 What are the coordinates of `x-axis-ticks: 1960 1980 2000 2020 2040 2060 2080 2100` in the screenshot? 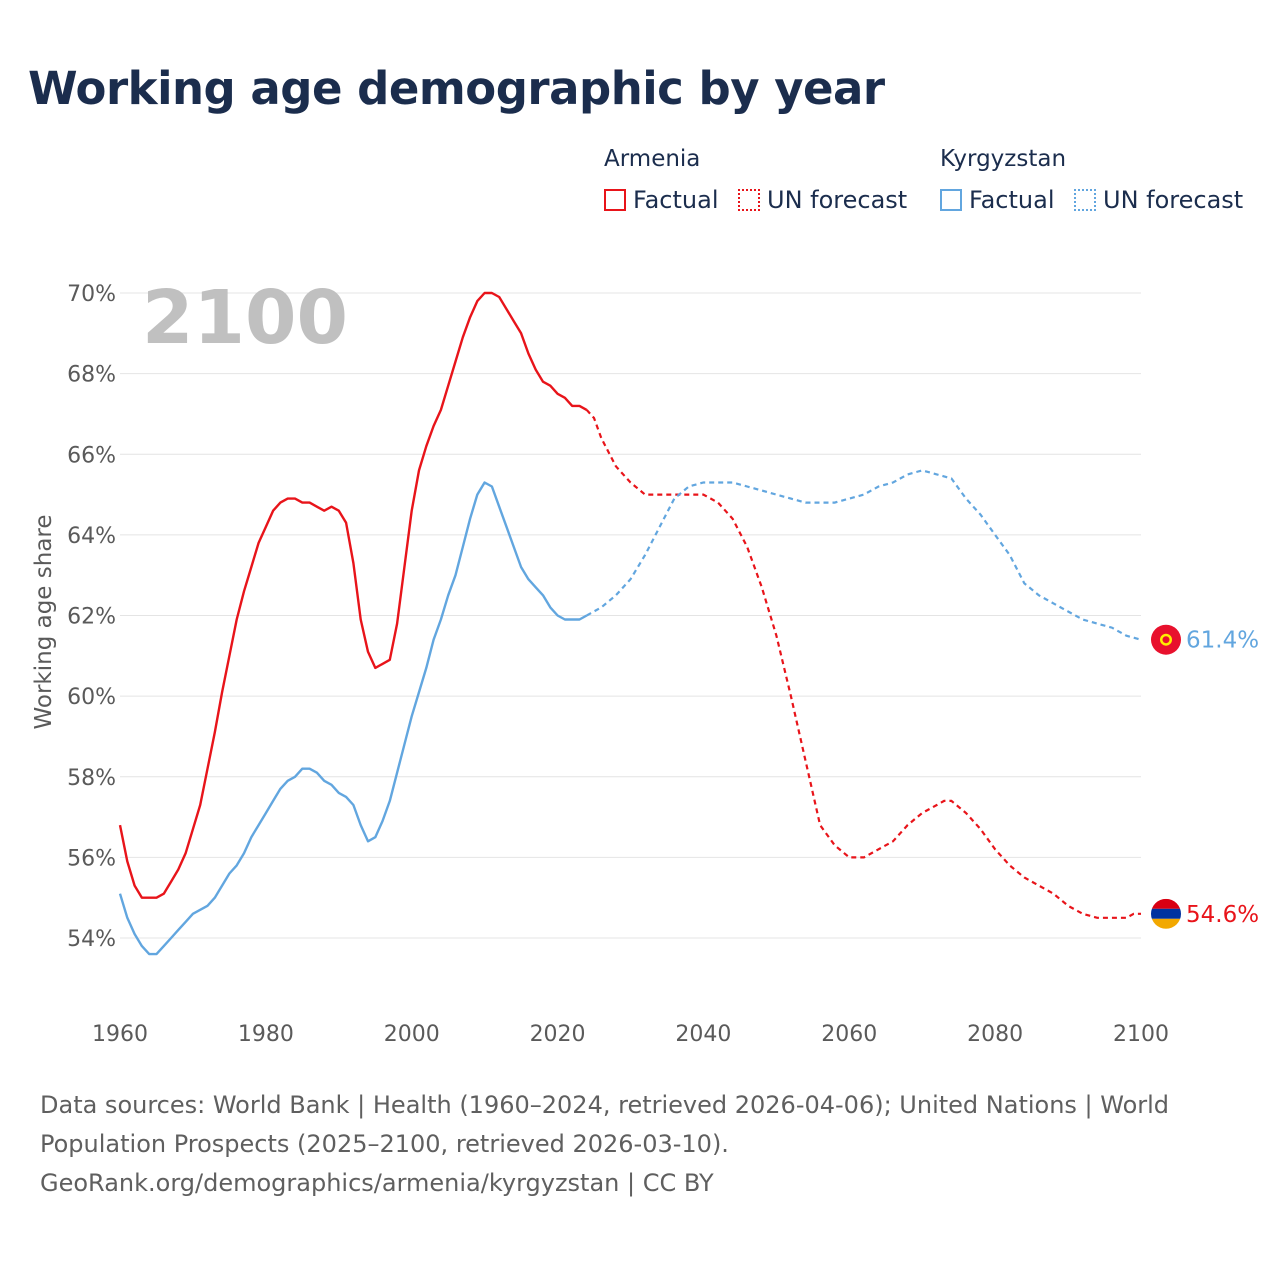 It's located at (630, 1034).